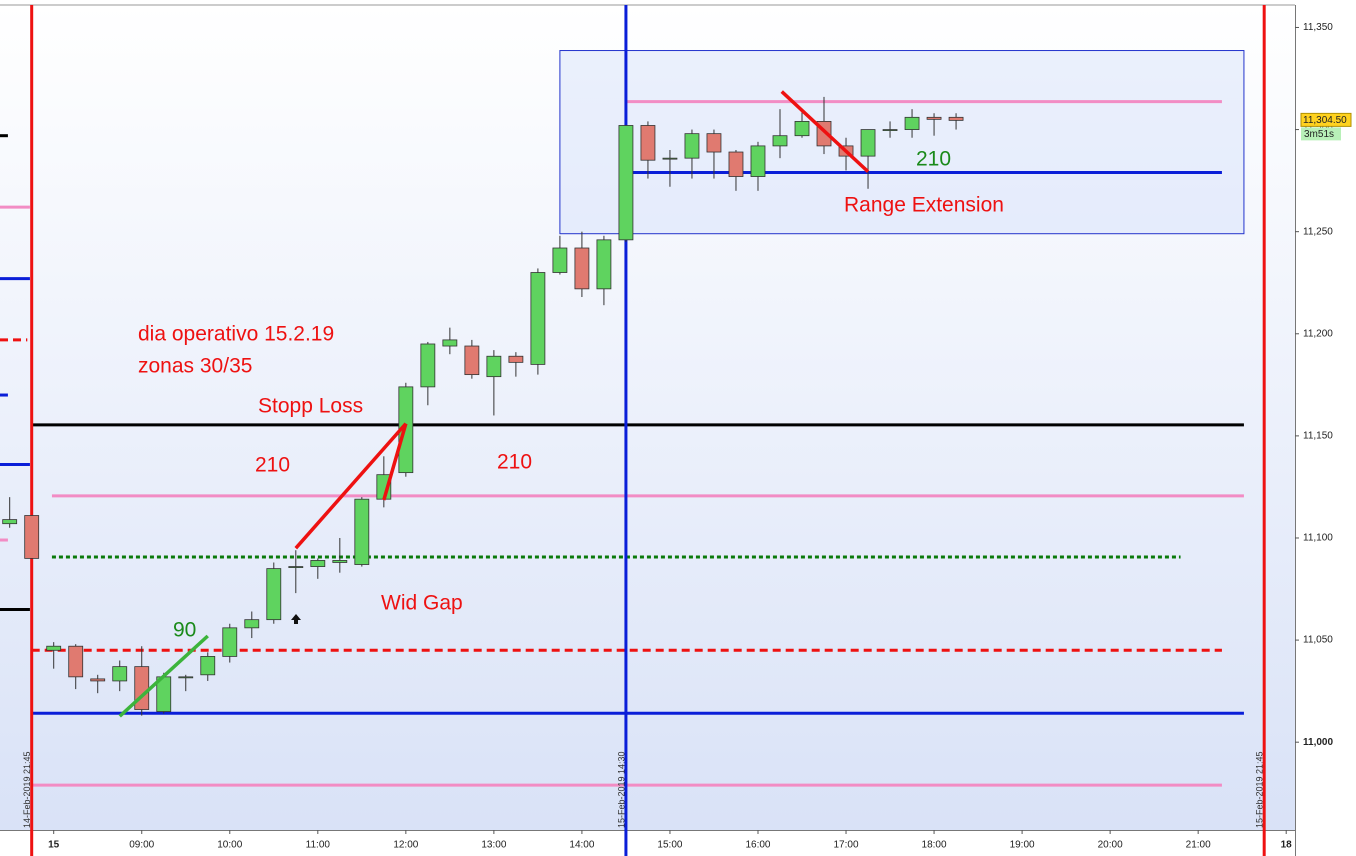 This screenshot has height=856, width=1356. I want to click on last-price-label: 11,304.50, so click(1325, 120).